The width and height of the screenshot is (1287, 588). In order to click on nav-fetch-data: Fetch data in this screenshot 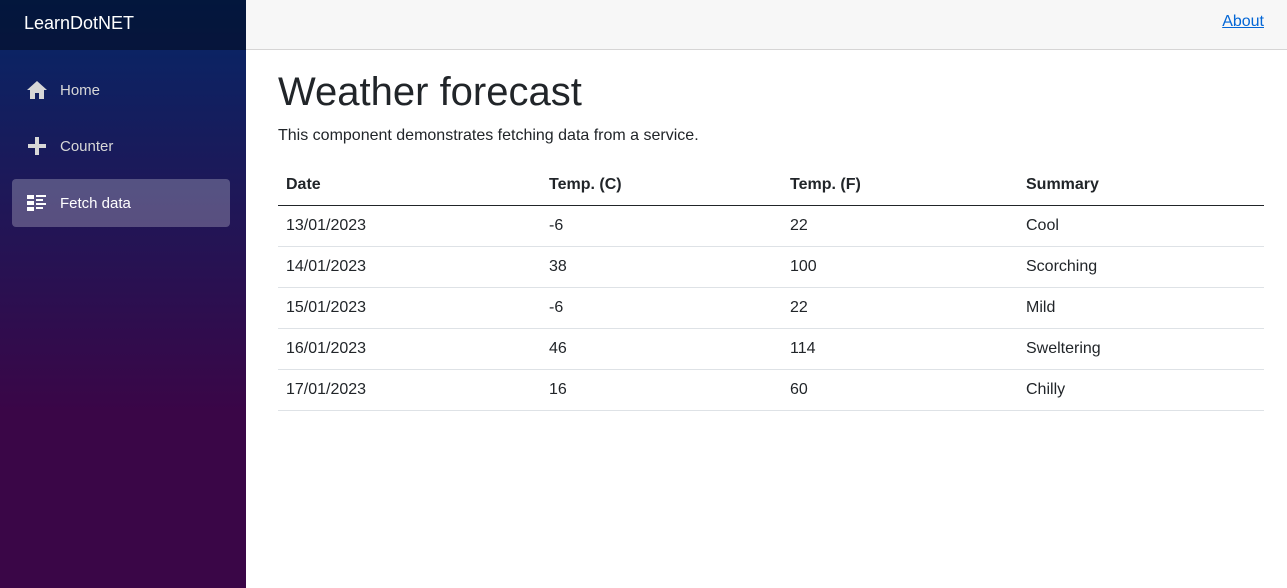, I will do `click(121, 203)`.